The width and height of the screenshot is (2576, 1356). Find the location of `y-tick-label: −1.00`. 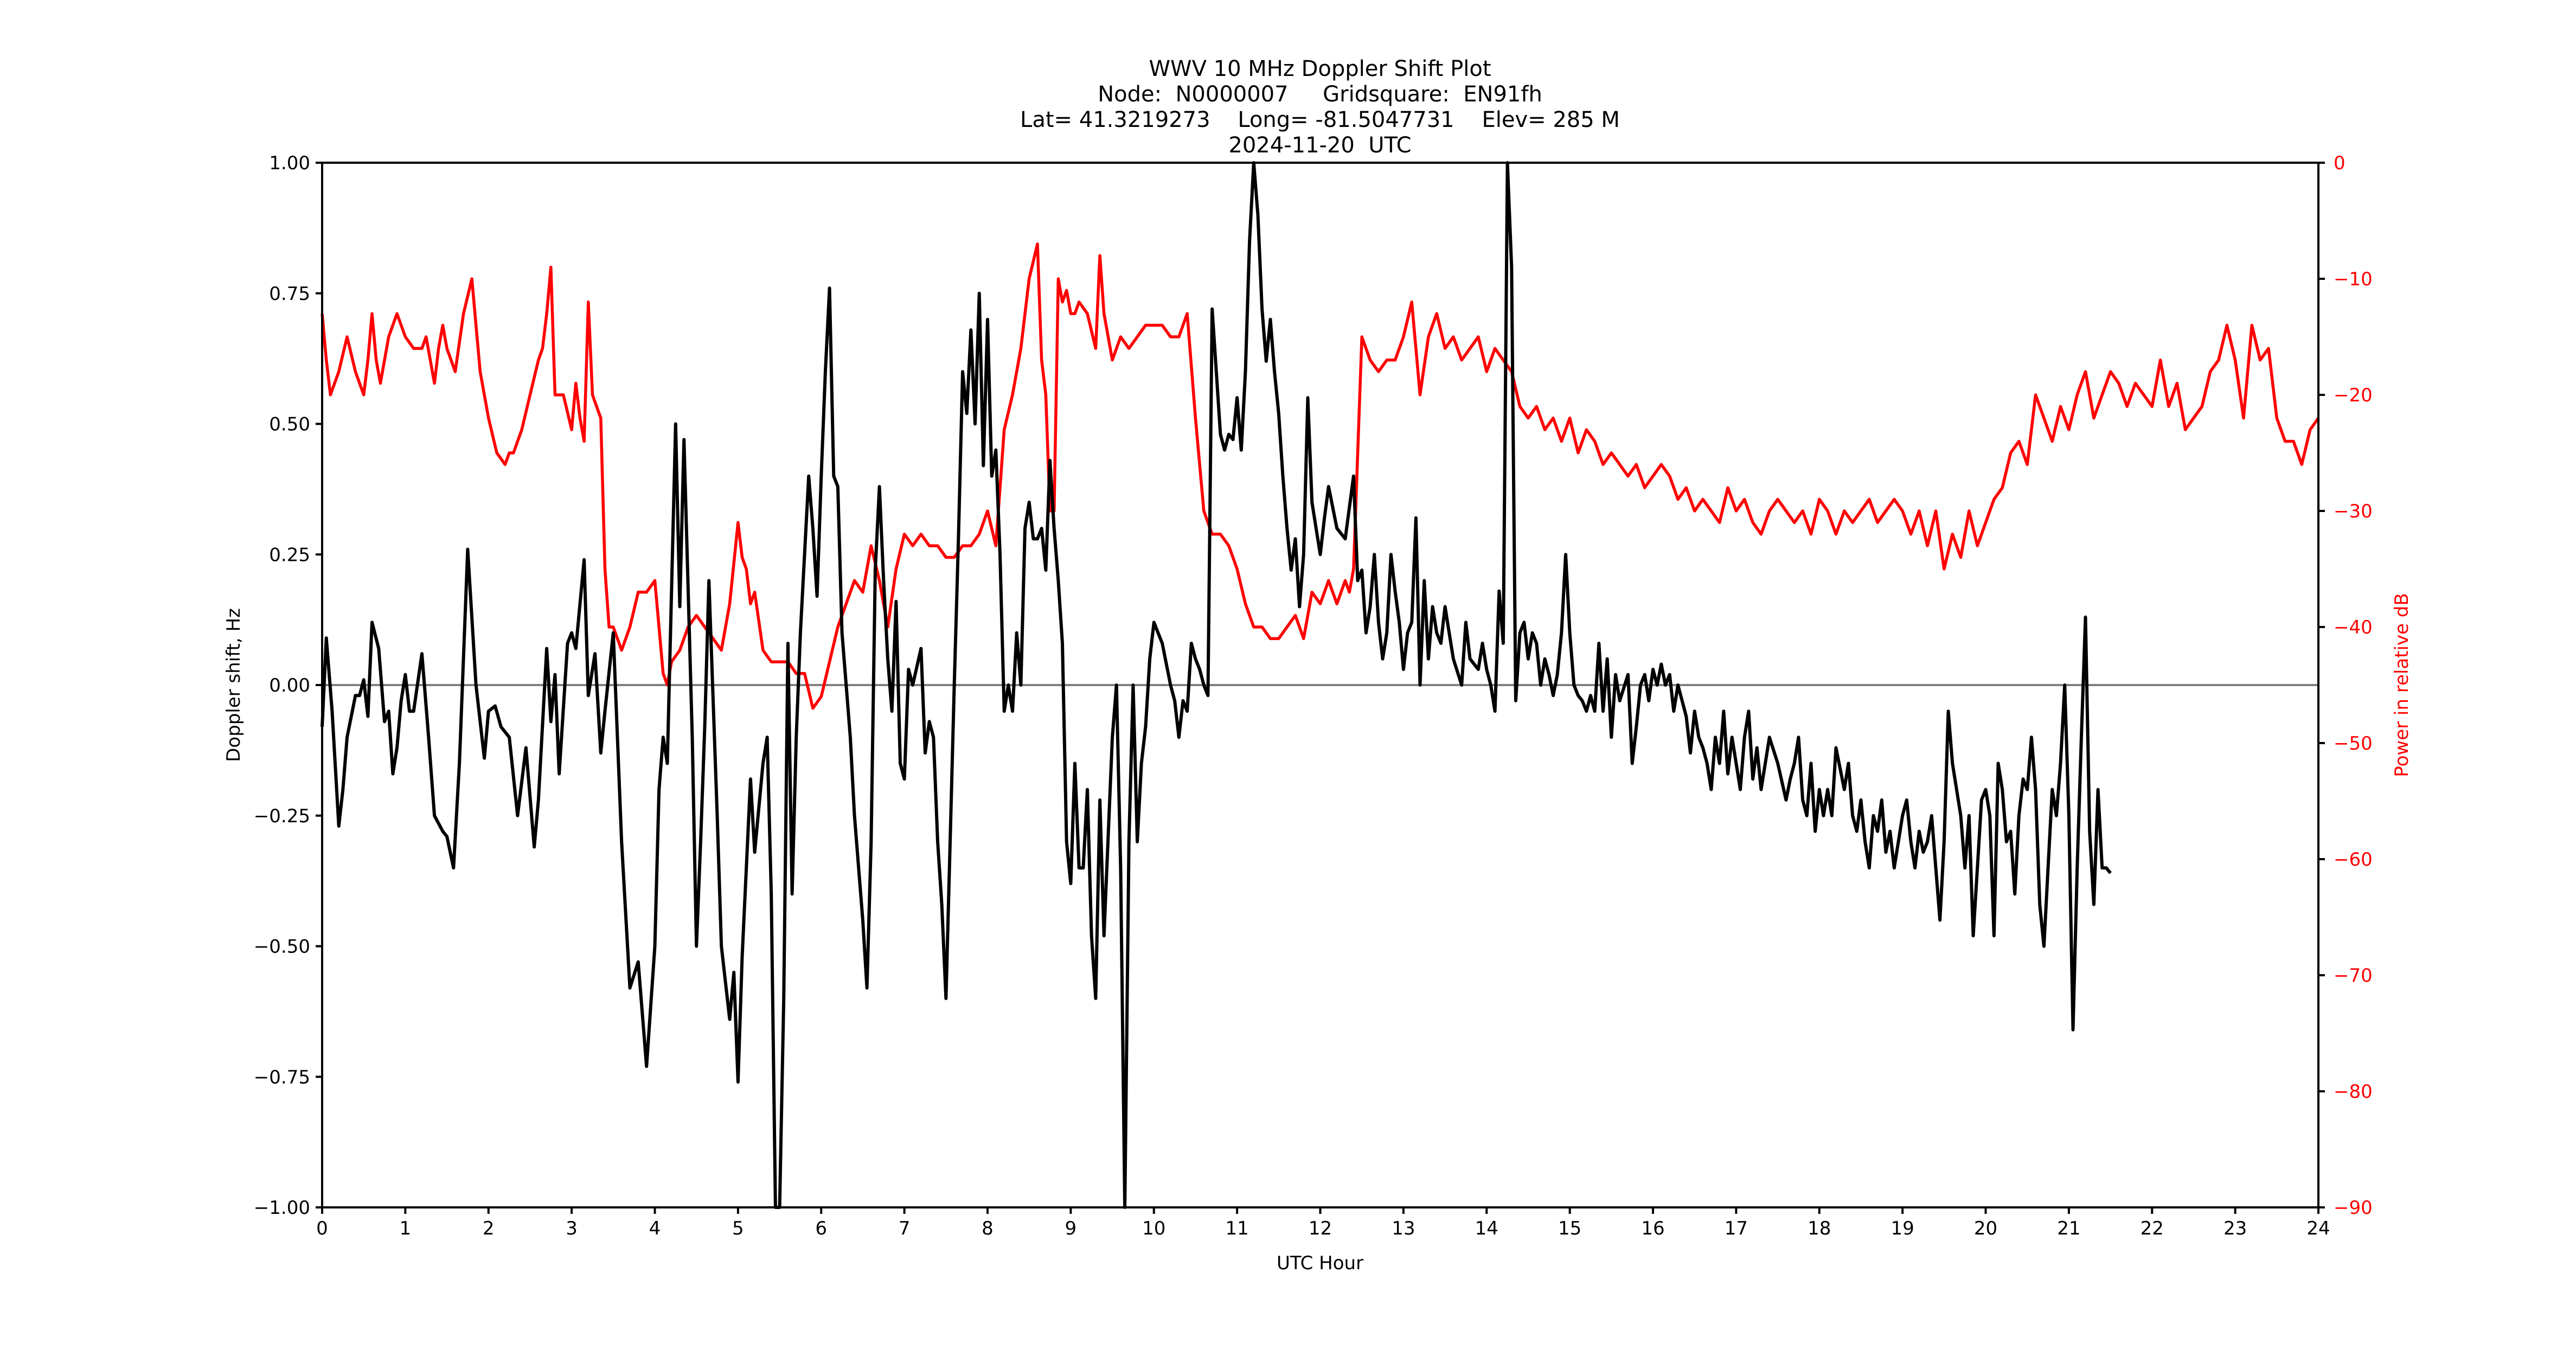

y-tick-label: −1.00 is located at coordinates (282, 1208).